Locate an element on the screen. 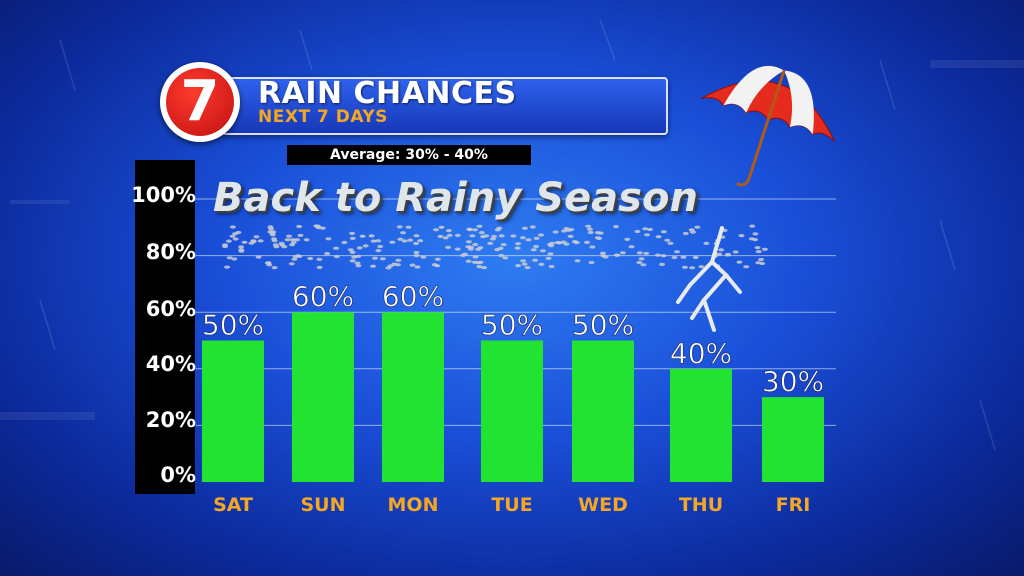 Image resolution: width=1024 pixels, height=576 pixels. y-tick-40: 40% is located at coordinates (170, 364).